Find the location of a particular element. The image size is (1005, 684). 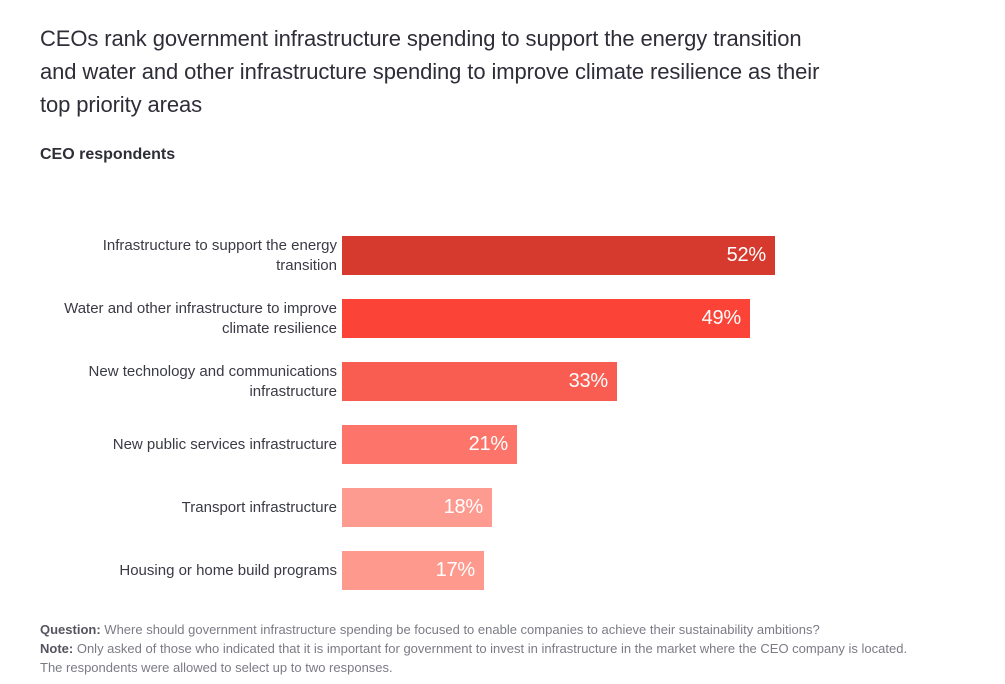

bar: 21% is located at coordinates (429, 444).